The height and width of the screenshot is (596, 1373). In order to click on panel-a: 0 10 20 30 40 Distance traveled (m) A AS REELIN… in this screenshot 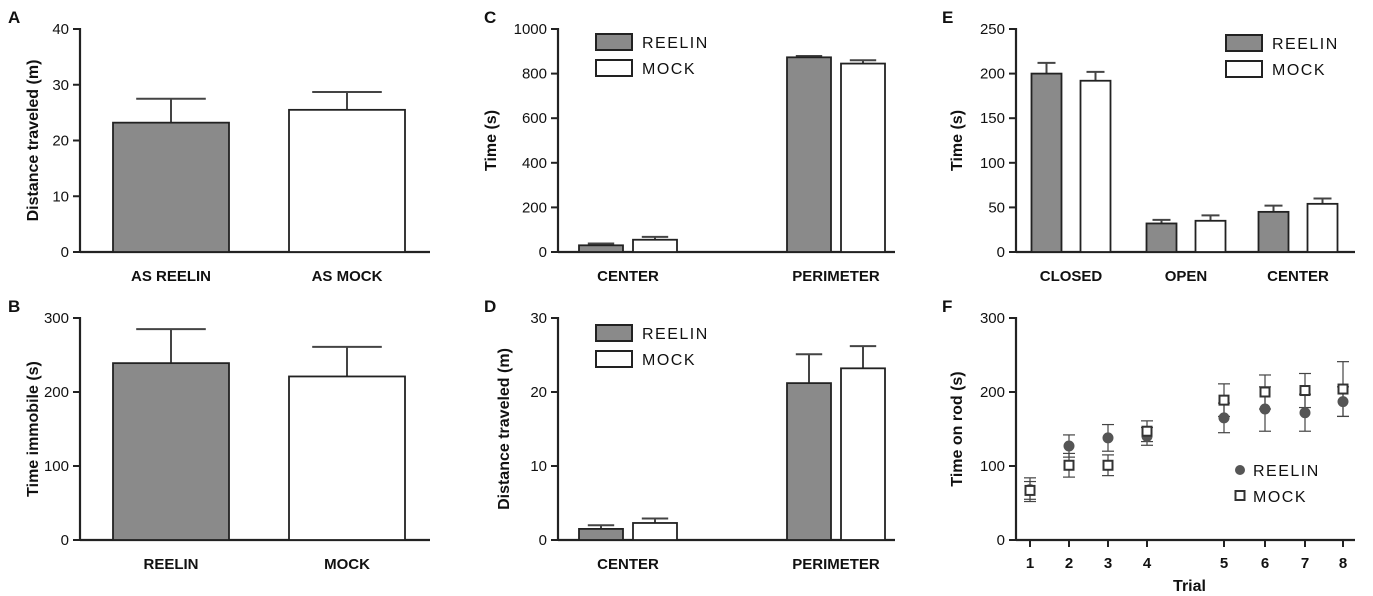, I will do `click(219, 146)`.